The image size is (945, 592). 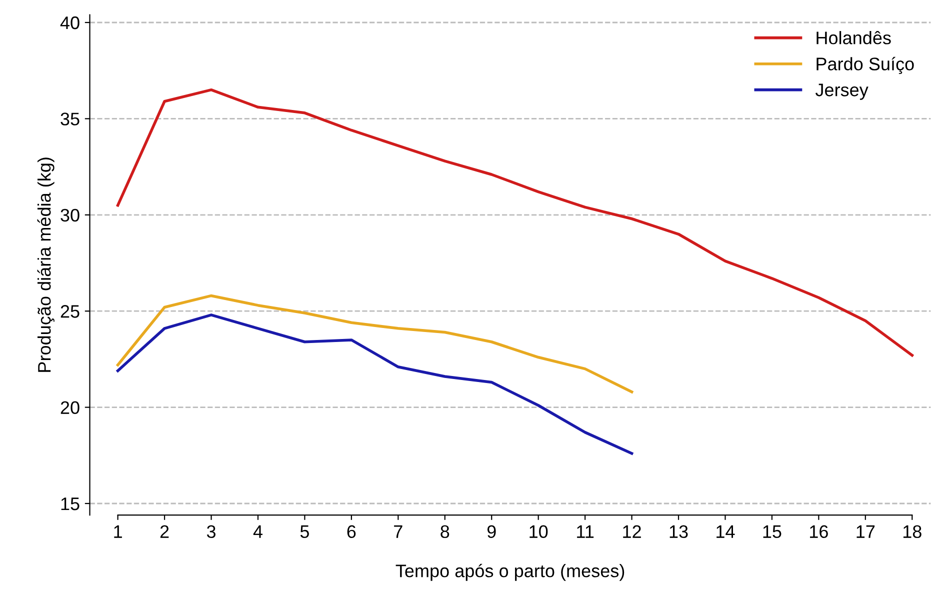 I want to click on x-tick-label: 11, so click(x=585, y=531).